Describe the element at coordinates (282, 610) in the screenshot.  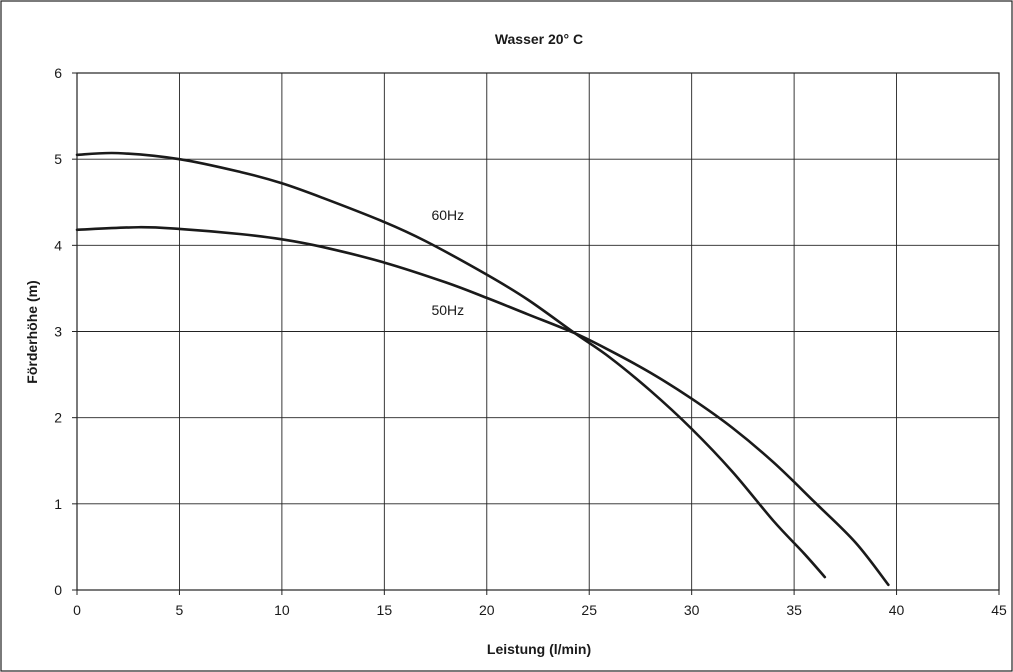
I see `x-tick-label: 10` at that location.